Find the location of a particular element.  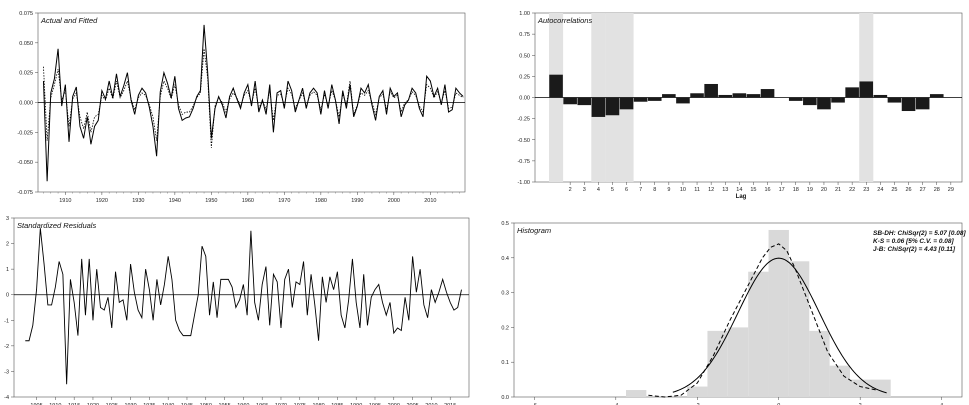

x-tick-label: 1920 is located at coordinates (93, 404).